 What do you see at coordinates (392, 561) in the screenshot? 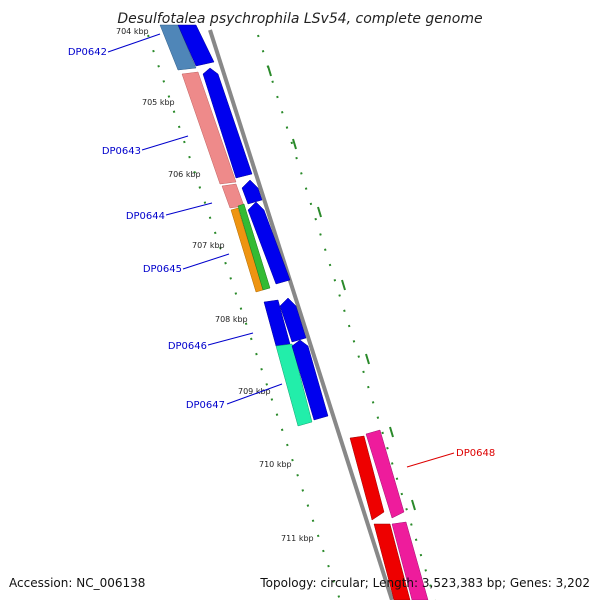
I see `gene-block-dp0648-b` at bounding box center [392, 561].